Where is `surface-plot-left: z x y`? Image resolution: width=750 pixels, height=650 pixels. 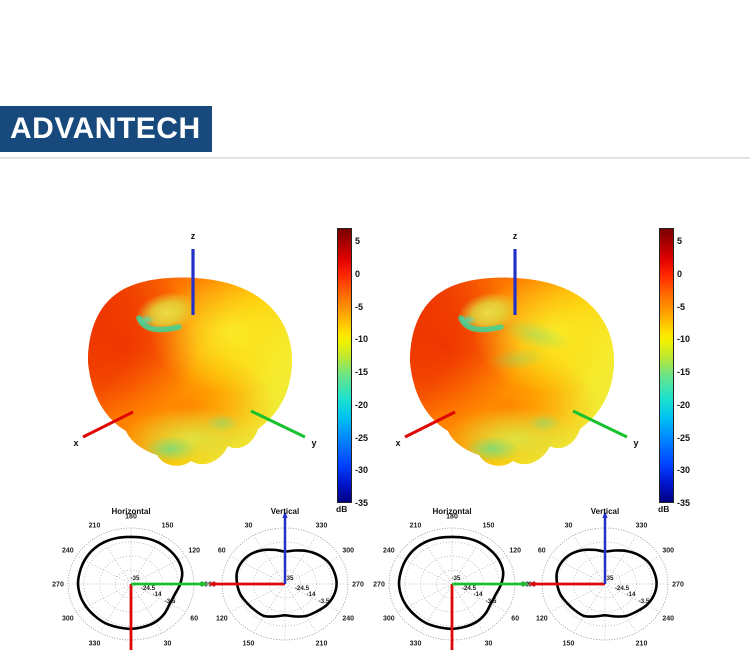
surface-plot-left: z x y is located at coordinates (195, 348).